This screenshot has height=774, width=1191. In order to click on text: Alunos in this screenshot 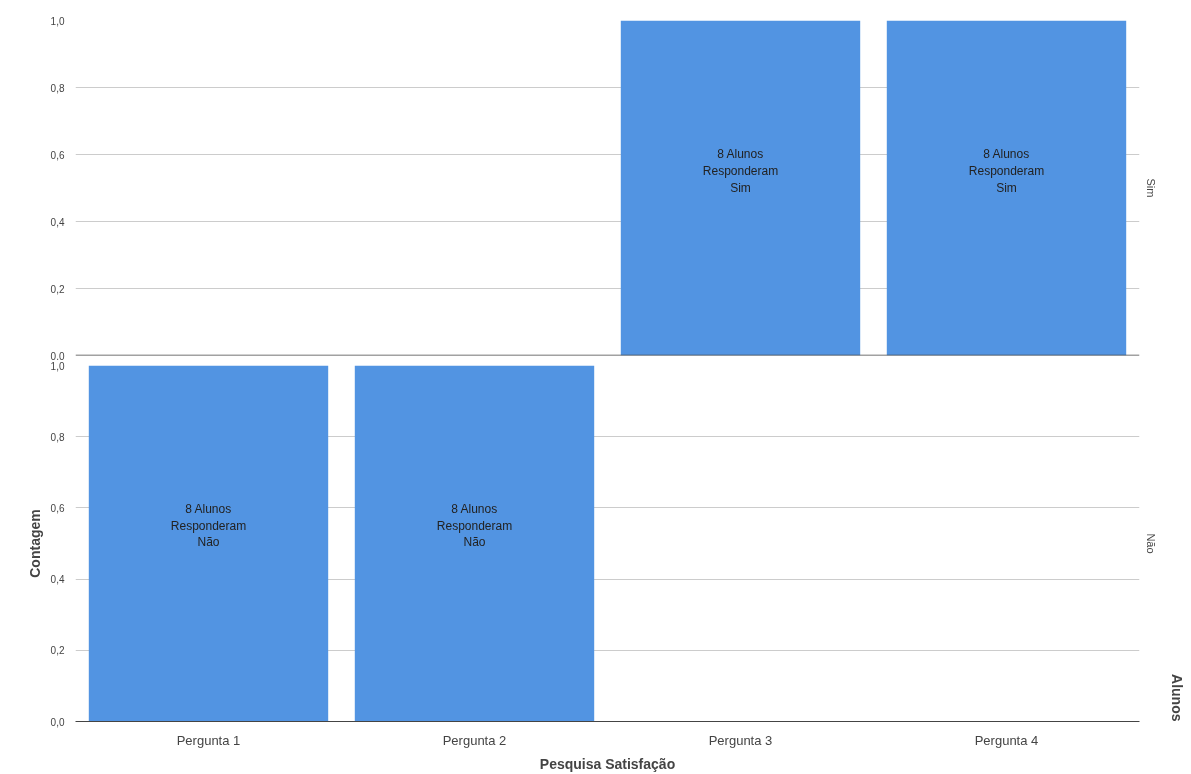, I will do `click(1176, 698)`.